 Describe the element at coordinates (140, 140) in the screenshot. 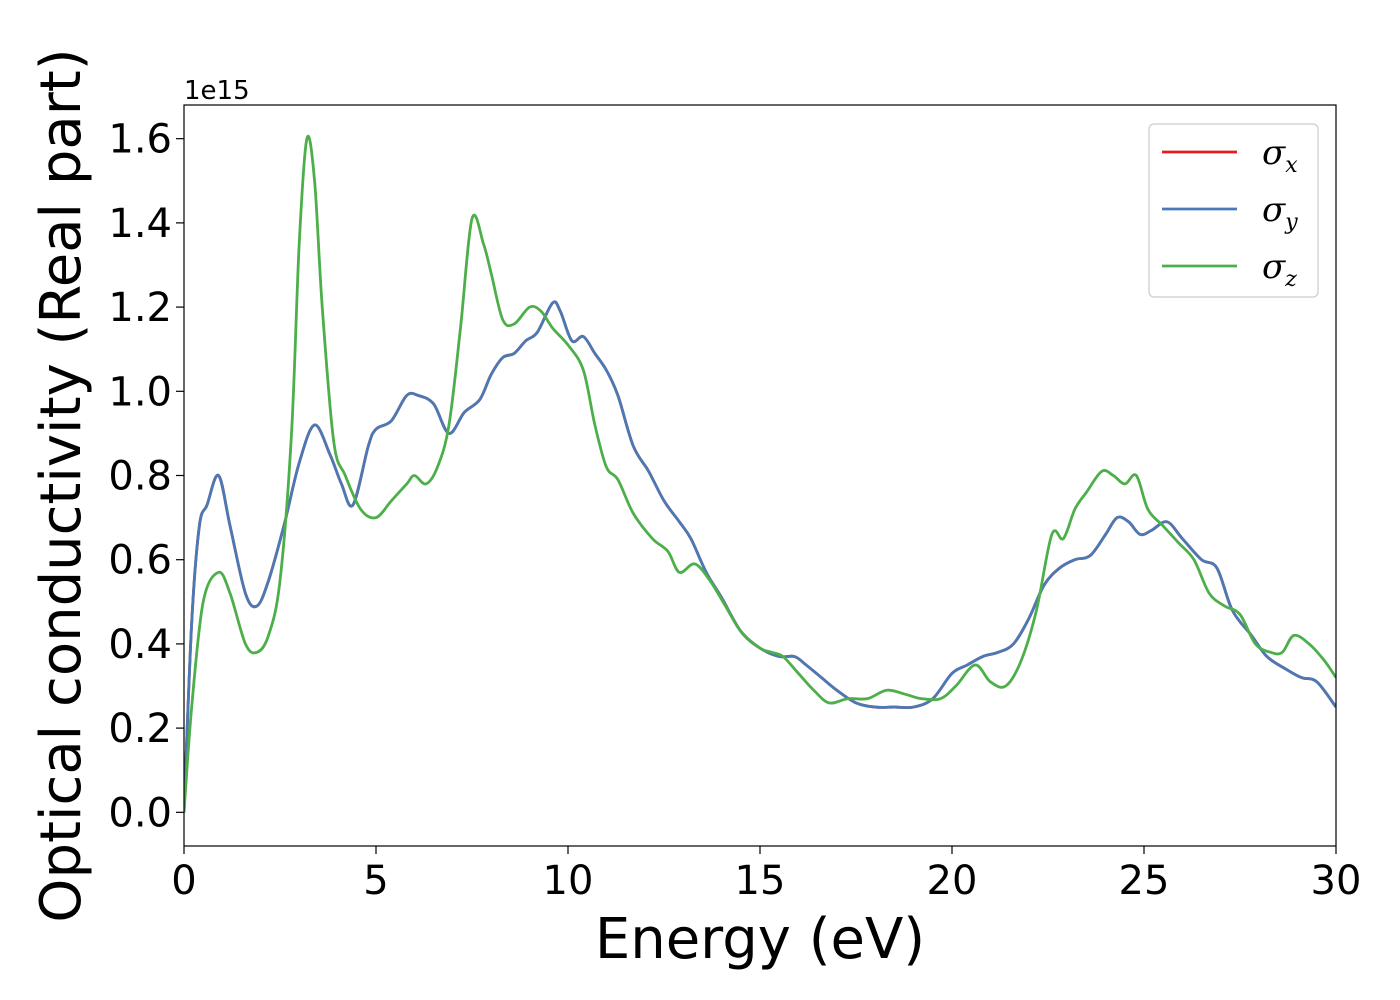

I see `y-tick-label: 1.6` at that location.